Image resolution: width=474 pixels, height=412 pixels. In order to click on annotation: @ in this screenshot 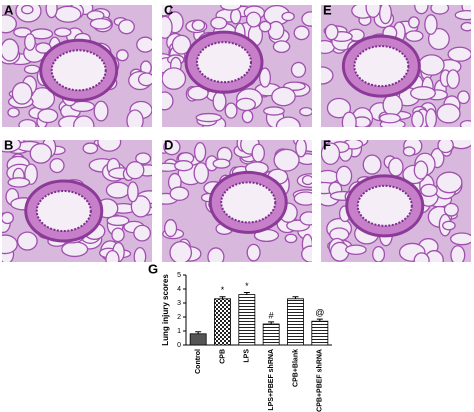, I will do `click(319, 312)`.